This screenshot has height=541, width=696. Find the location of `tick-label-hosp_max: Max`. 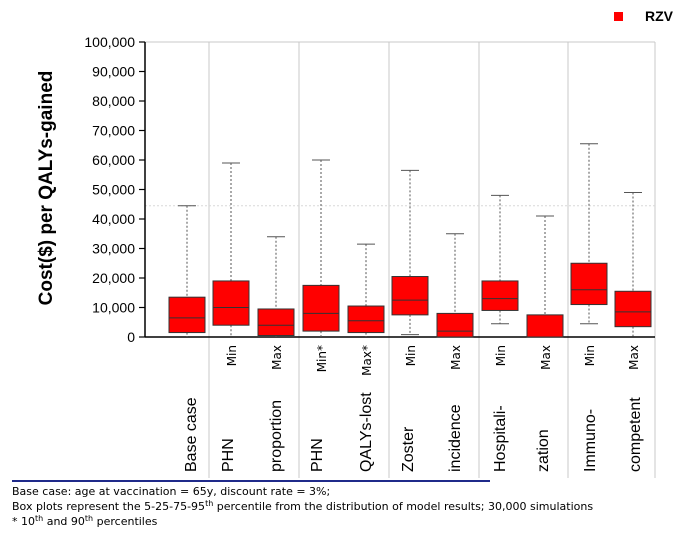

tick-label-hosp_max: Max is located at coordinates (546, 357).